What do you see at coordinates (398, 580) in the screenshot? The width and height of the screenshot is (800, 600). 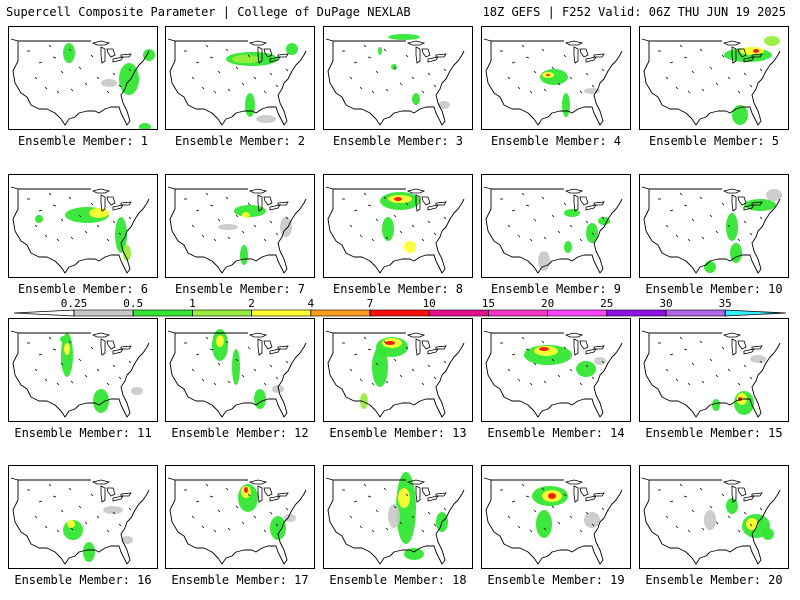 I see `member-label: Ensemble Member: 18` at bounding box center [398, 580].